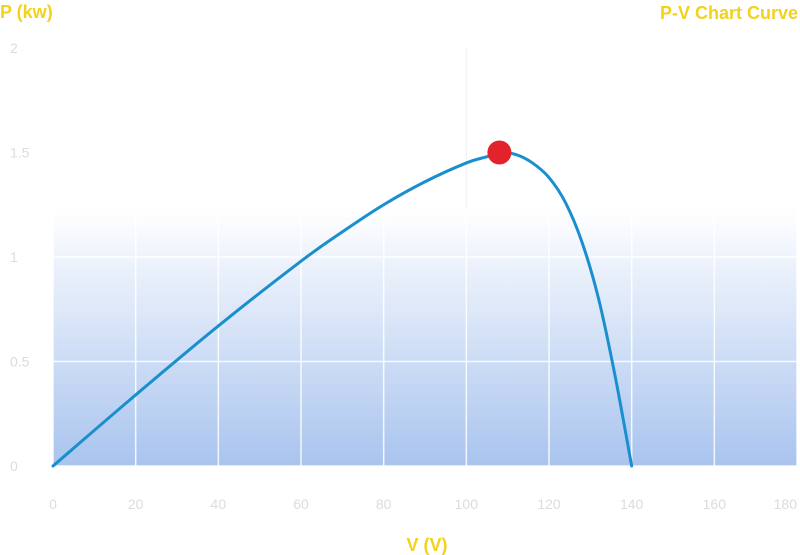 This screenshot has width=800, height=555. I want to click on x-tick-label: 140, so click(632, 504).